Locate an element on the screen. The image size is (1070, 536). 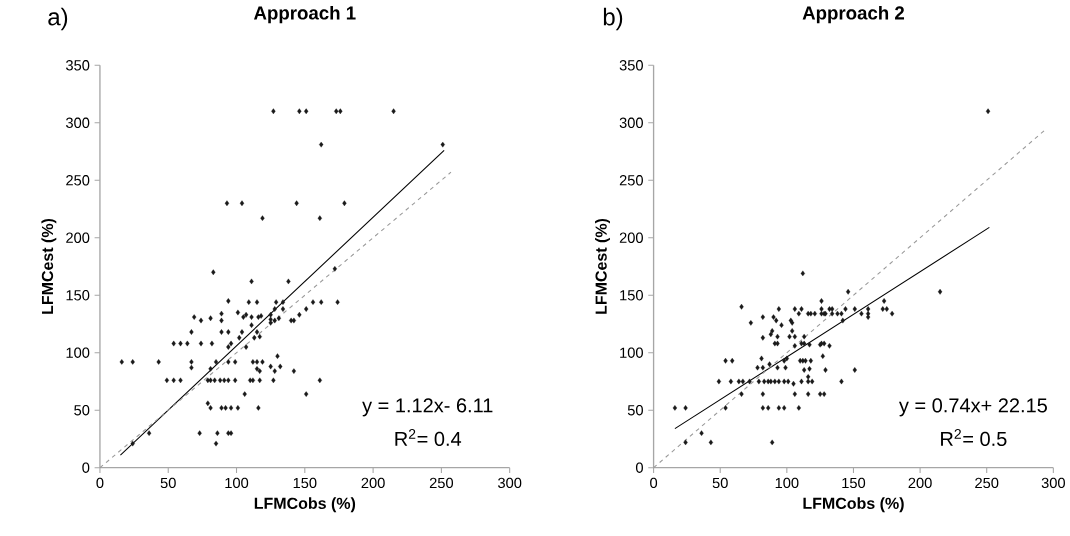
annotation: y = 0.74x+ 22.15 is located at coordinates (972, 407).